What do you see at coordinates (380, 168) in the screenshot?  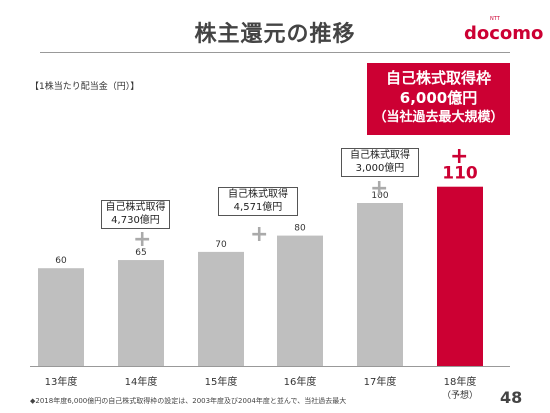 I see `callout-fy17-line2: 3,000億円` at bounding box center [380, 168].